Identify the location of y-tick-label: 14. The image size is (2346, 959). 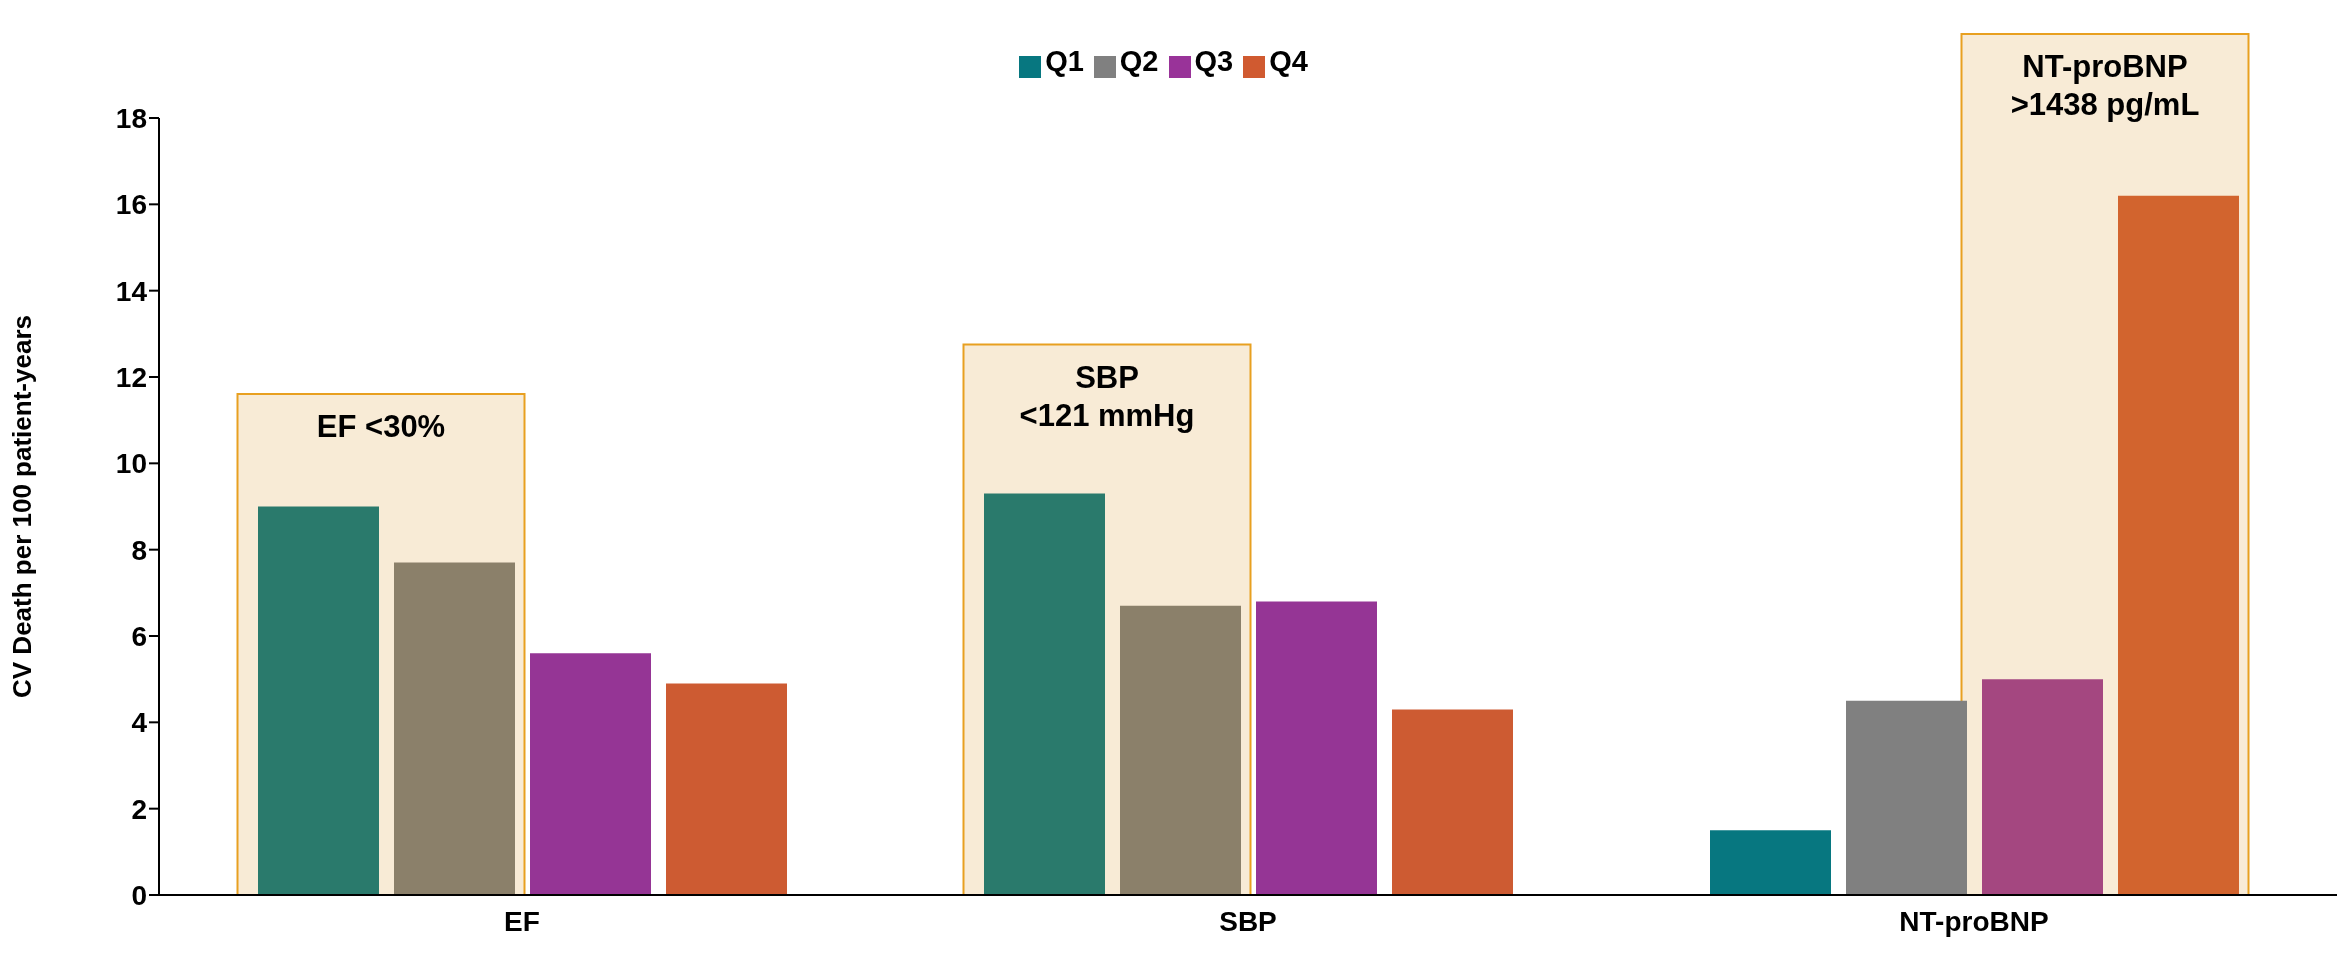
(131, 291).